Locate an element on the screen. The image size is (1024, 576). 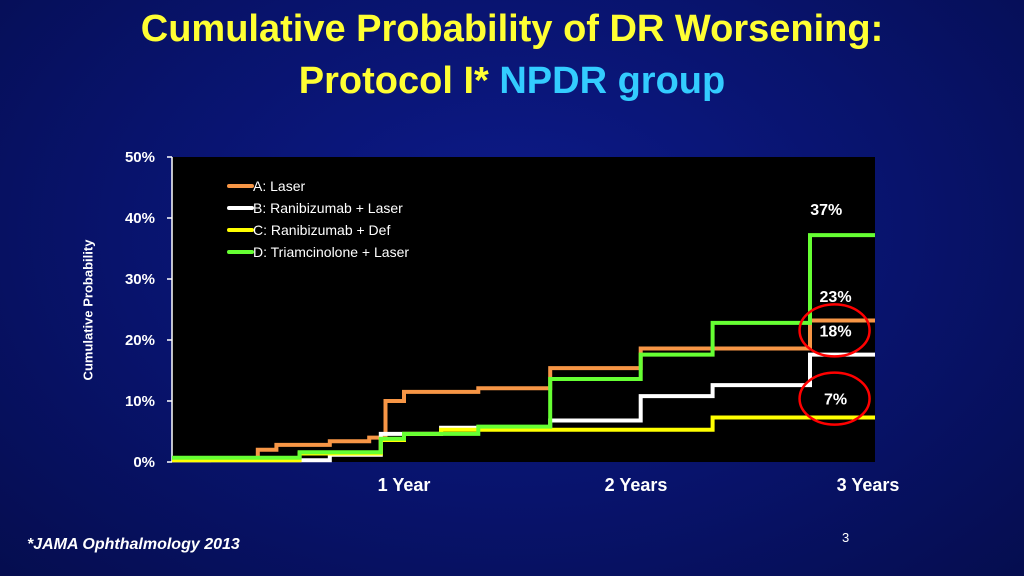
x-tick-label: 1 Year is located at coordinates (404, 485).